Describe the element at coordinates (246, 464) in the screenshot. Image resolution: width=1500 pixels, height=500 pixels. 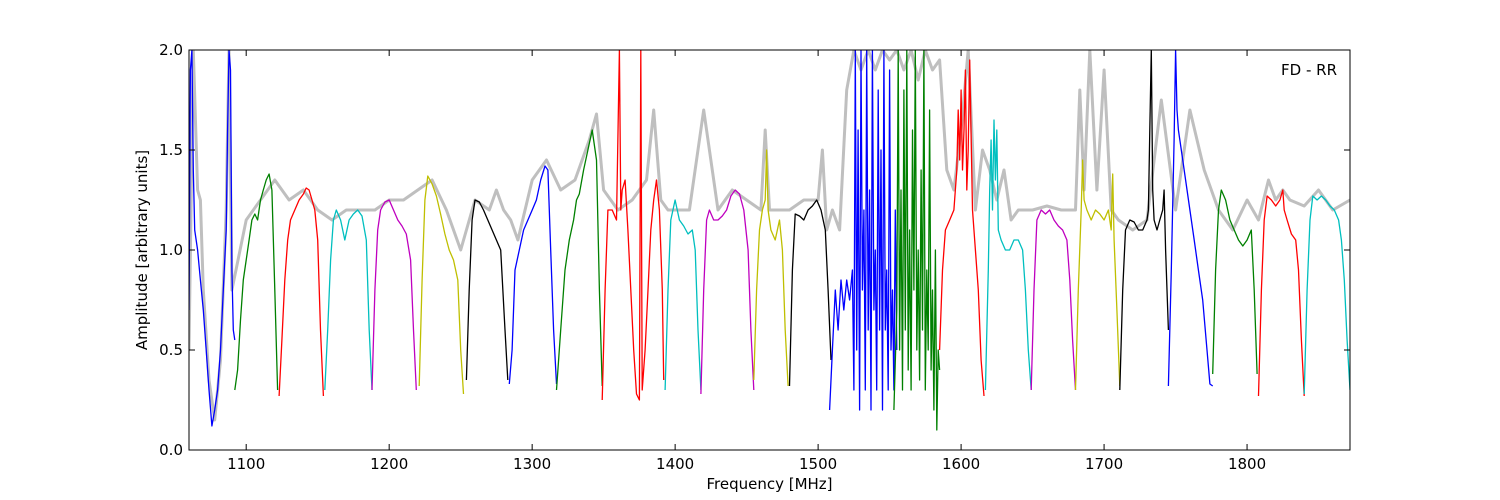
I see `x-tick-label: 1100` at that location.